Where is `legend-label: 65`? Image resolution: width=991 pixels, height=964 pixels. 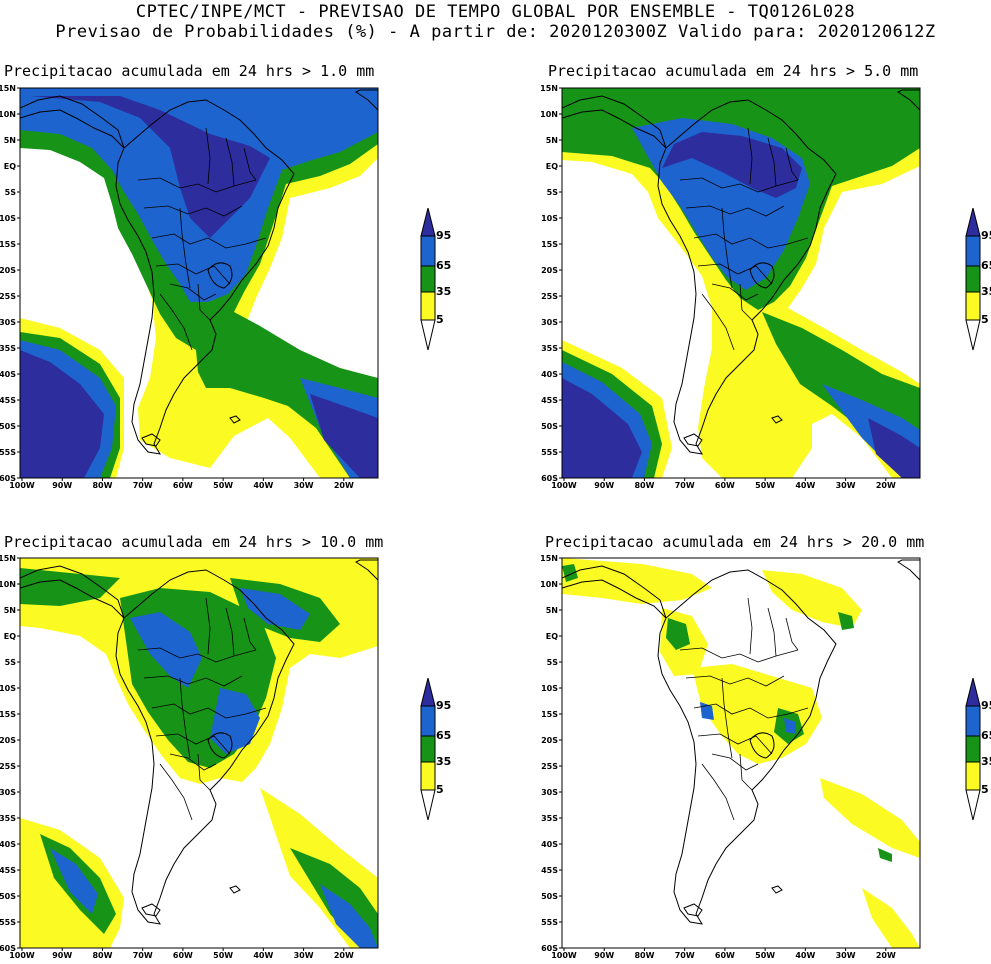 legend-label: 65 is located at coordinates (986, 265).